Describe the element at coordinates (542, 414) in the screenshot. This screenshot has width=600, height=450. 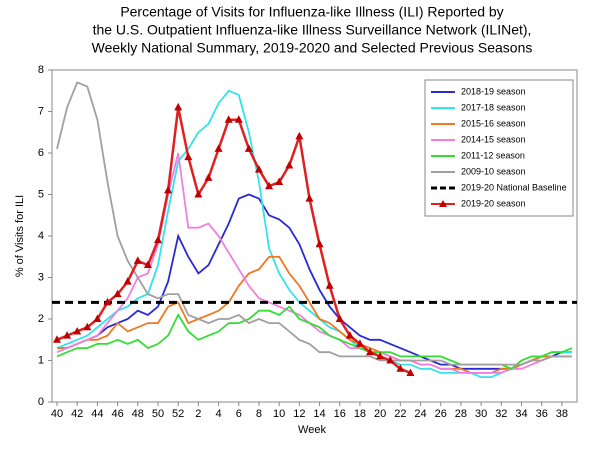
I see `x-tick-label: 36` at that location.